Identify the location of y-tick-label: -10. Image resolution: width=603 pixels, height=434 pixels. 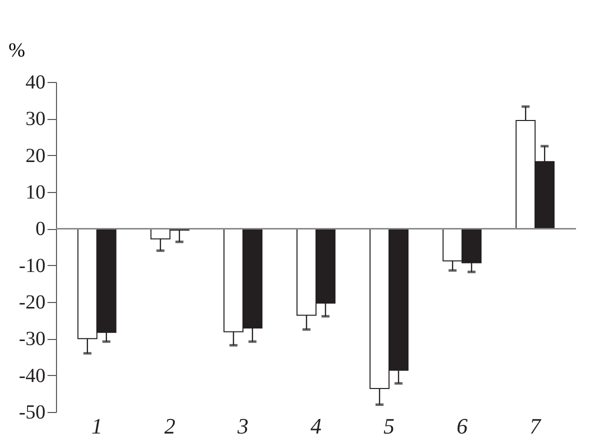
(32, 265).